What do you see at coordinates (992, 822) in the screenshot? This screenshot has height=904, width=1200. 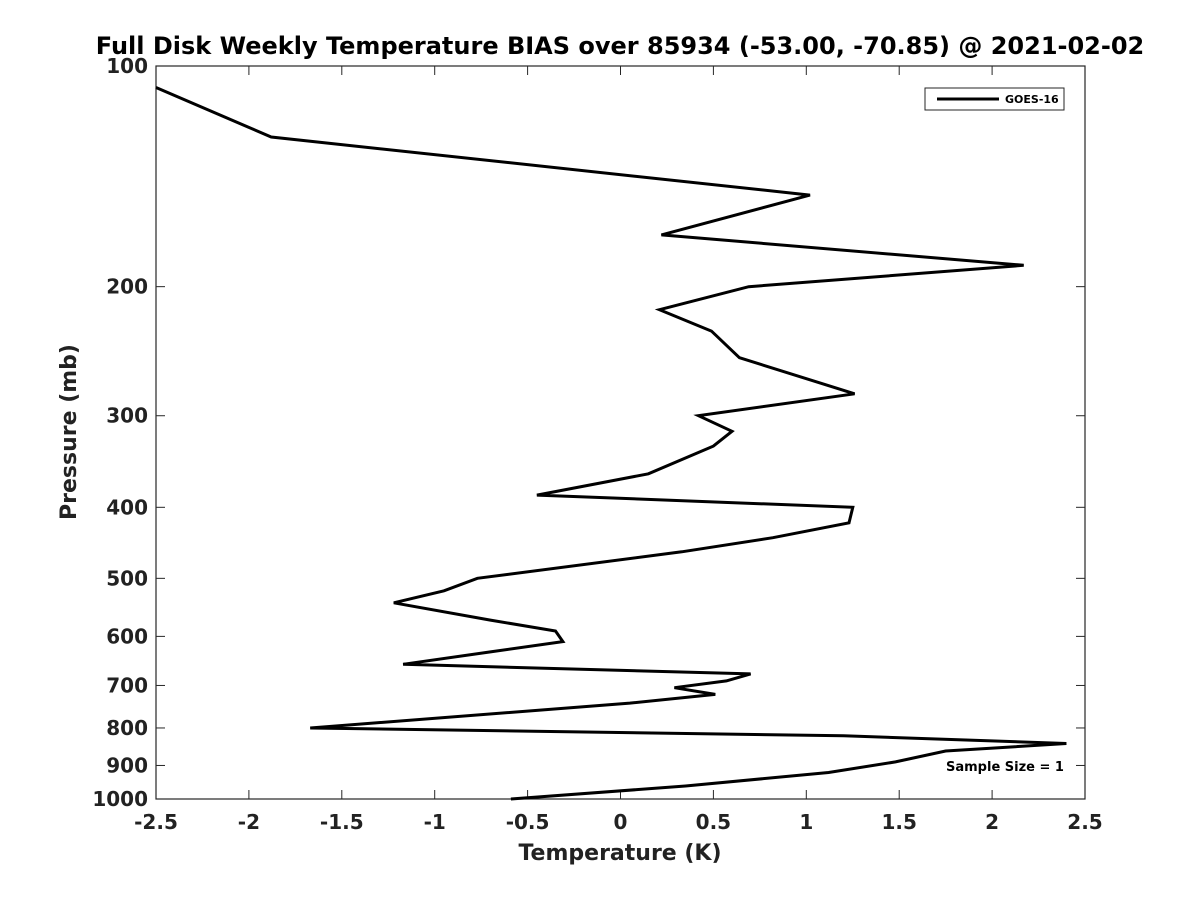 I see `x-tick-label: 2` at bounding box center [992, 822].